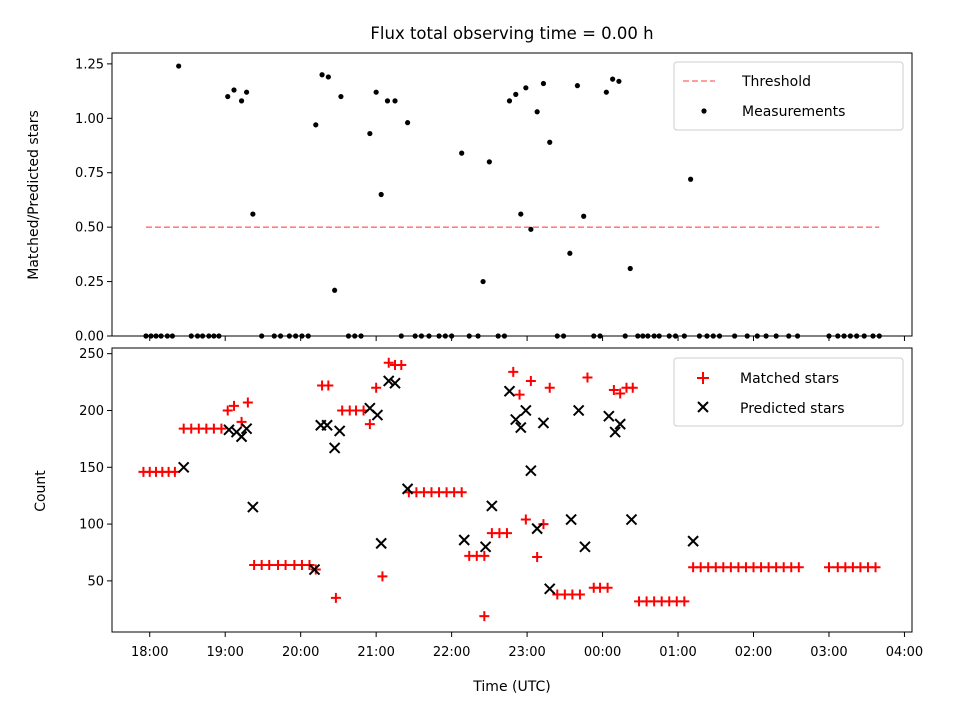 This screenshot has width=960, height=720. Describe the element at coordinates (375, 652) in the screenshot. I see `x-tick-label: 21:00` at that location.